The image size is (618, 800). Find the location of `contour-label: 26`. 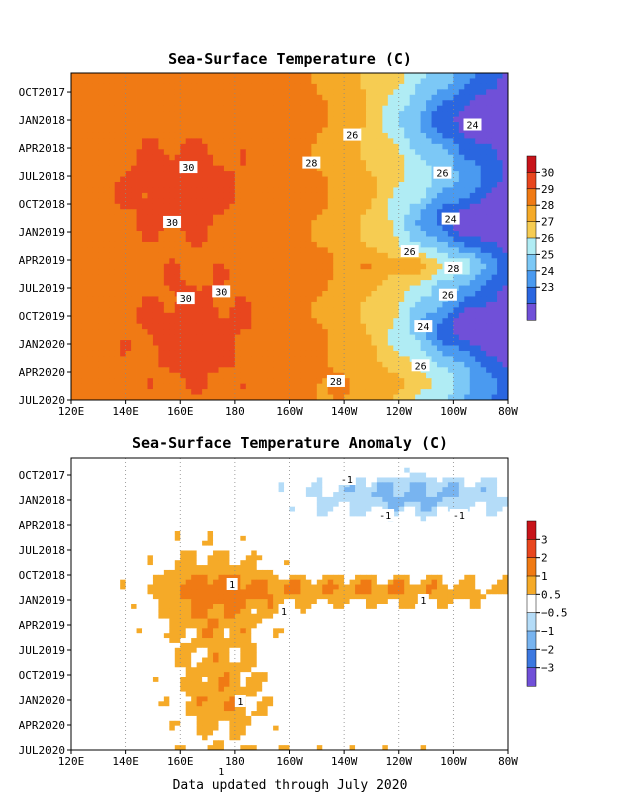

contour-label: 26 is located at coordinates (352, 136).